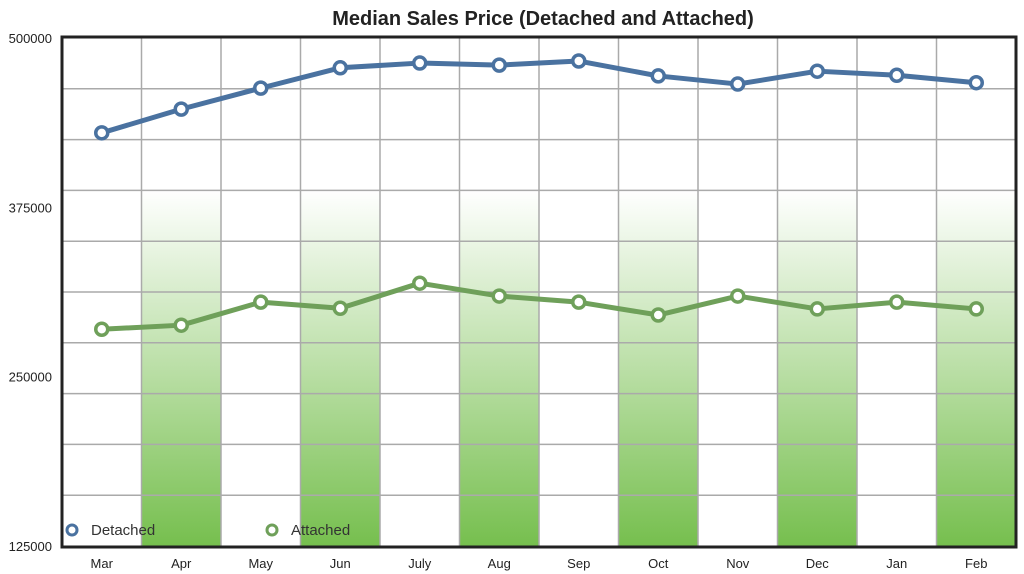  What do you see at coordinates (578, 563) in the screenshot?
I see `x-tick-label: Sep` at bounding box center [578, 563].